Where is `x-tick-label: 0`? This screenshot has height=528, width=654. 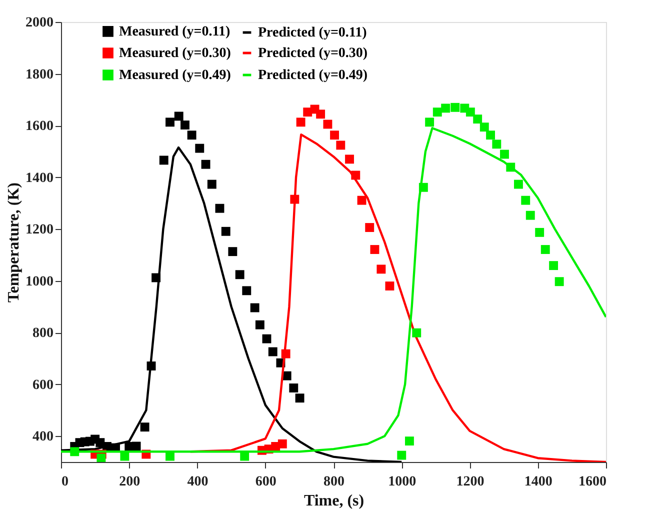 x-tick-label: 0 is located at coordinates (65, 482).